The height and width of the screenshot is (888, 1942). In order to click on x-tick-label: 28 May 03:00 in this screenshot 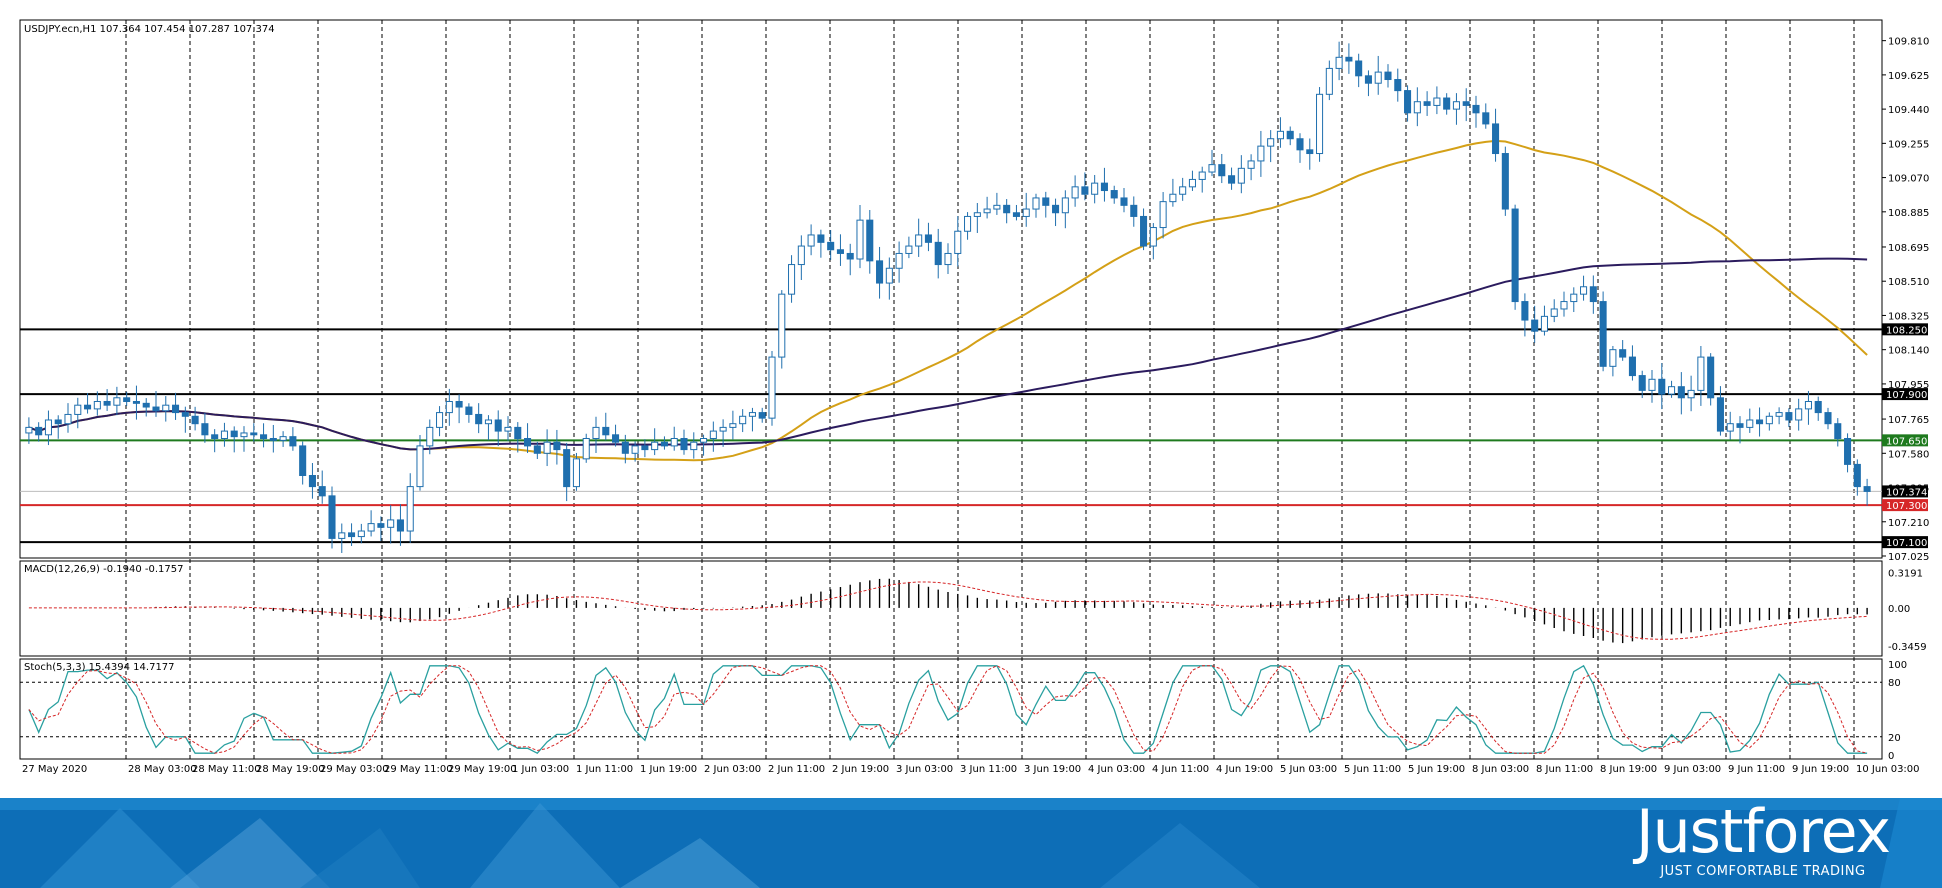, I will do `click(162, 769)`.